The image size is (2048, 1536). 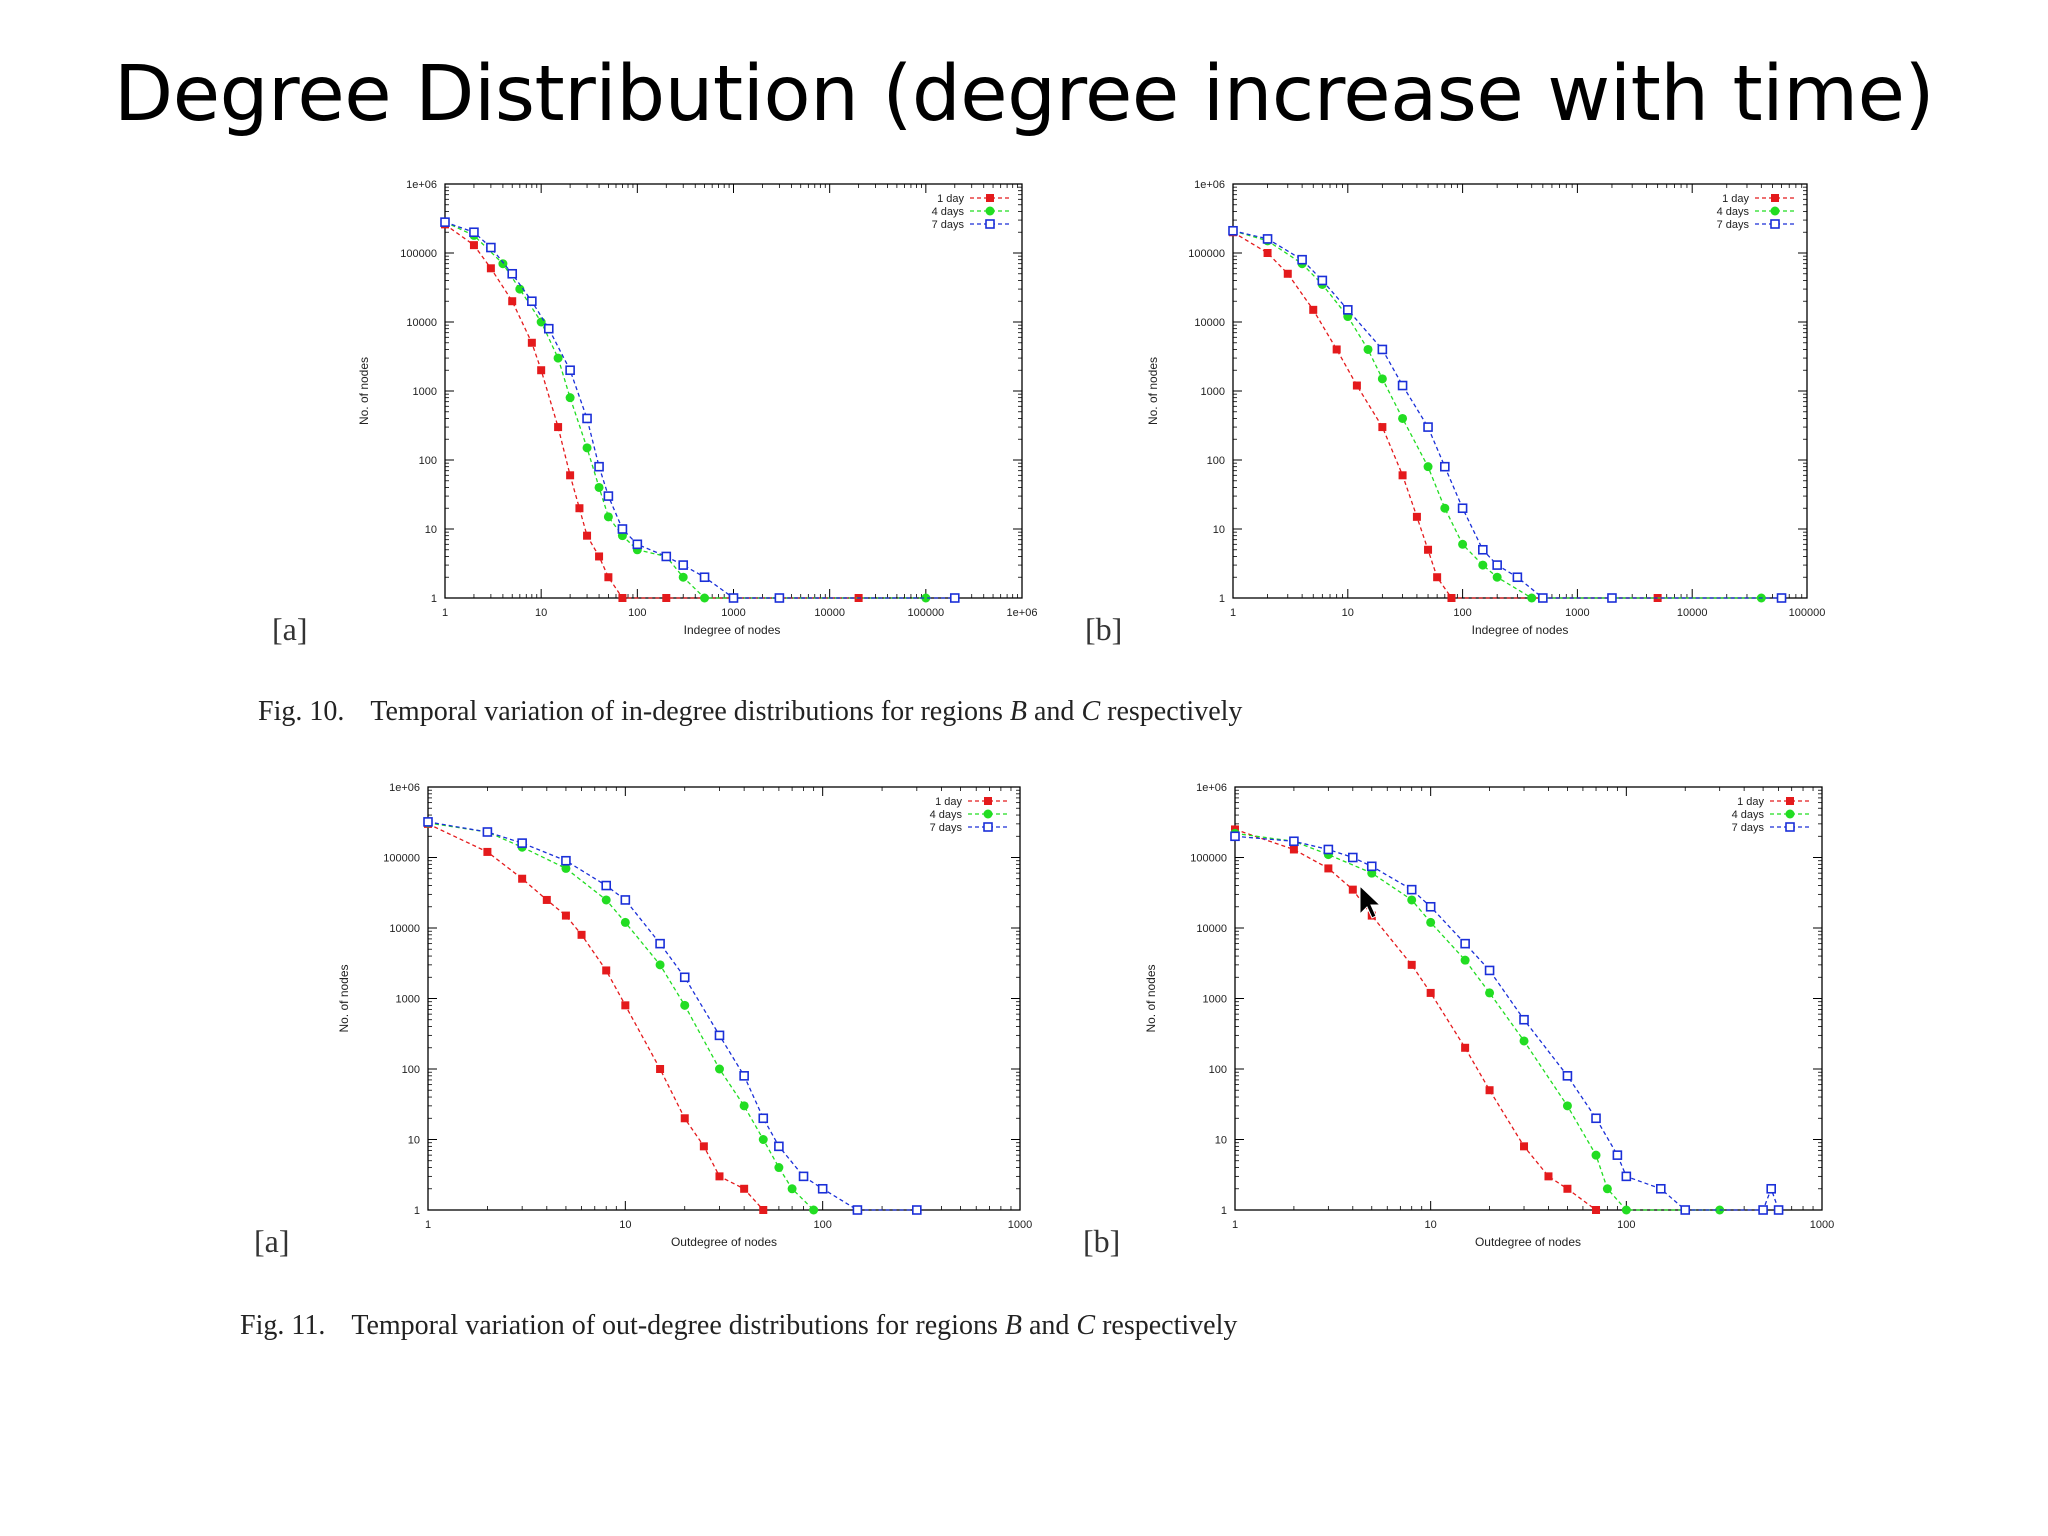 I want to click on panel-tag: [a], so click(x=272, y=1241).